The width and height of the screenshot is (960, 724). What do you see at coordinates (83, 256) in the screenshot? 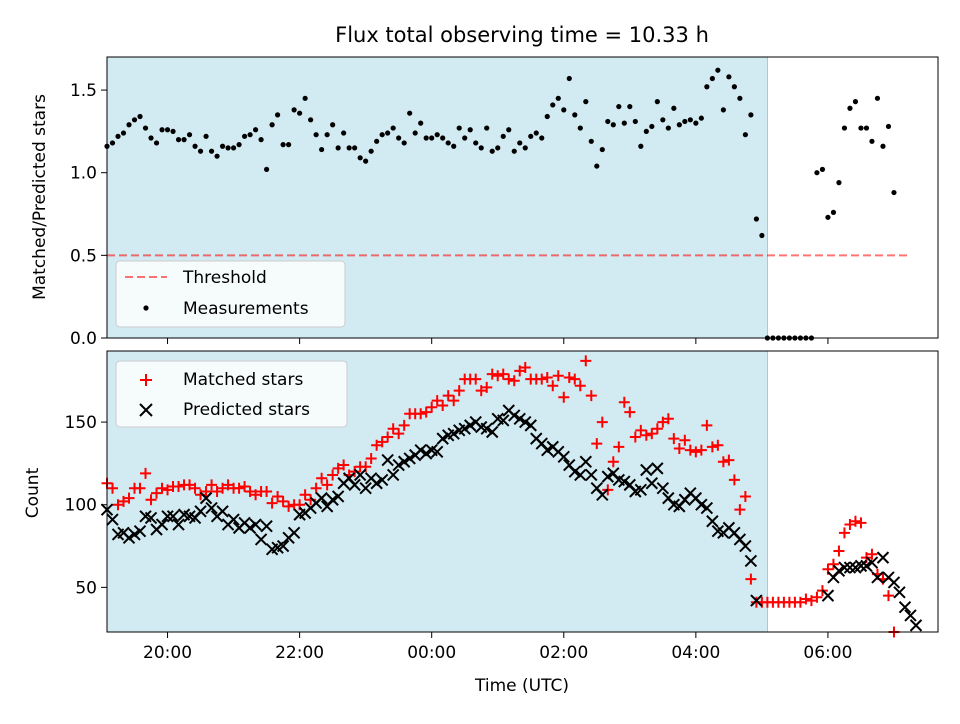
I see `ratio-y-tick-label: 0.5` at bounding box center [83, 256].